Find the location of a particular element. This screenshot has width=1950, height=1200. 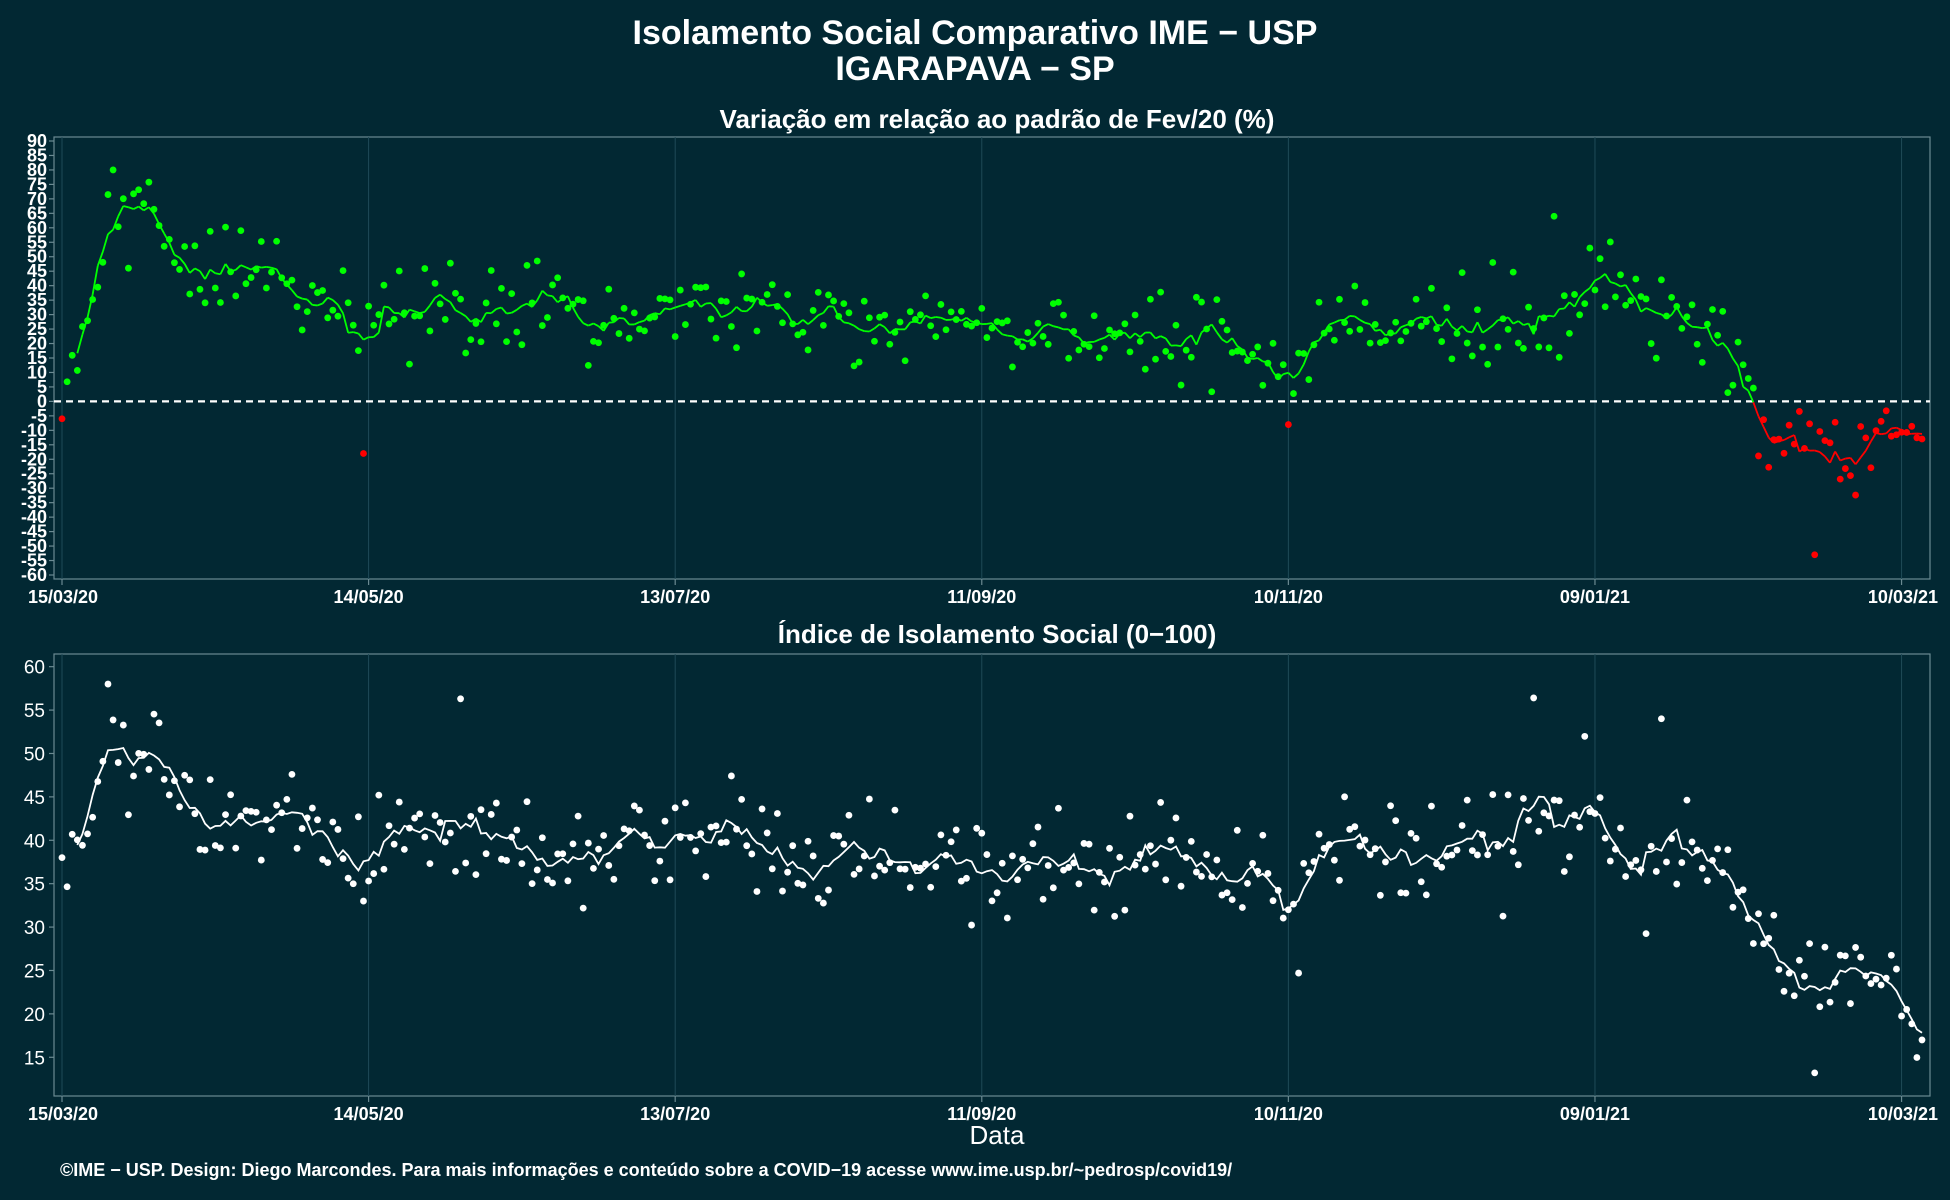

y-tick-label: 60 is located at coordinates (34, 668).